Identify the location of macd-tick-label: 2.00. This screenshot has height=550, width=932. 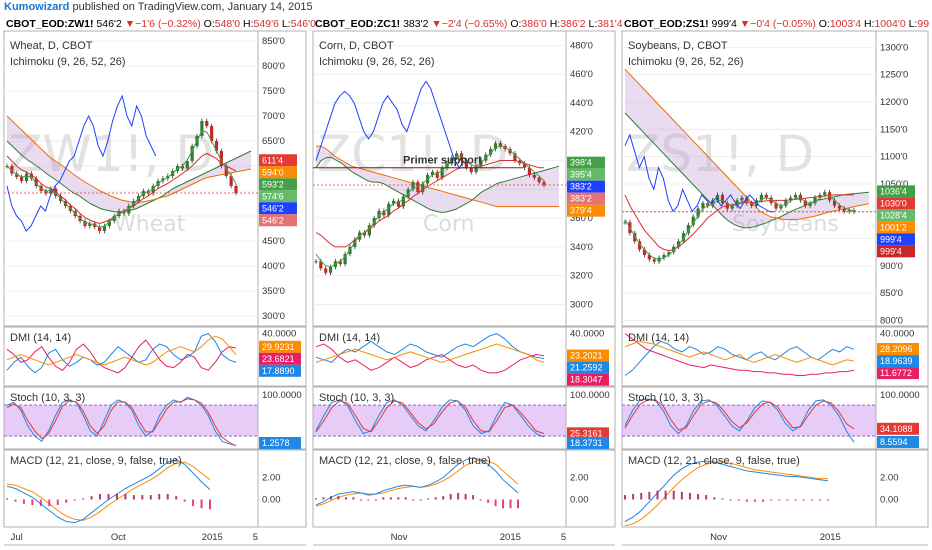
(579, 478).